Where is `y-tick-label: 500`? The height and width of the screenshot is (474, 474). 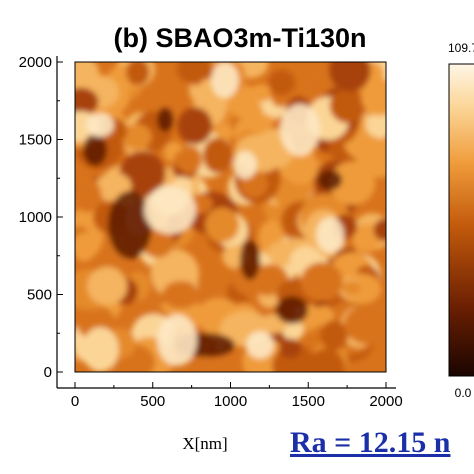
y-tick-label: 500 is located at coordinates (39, 295).